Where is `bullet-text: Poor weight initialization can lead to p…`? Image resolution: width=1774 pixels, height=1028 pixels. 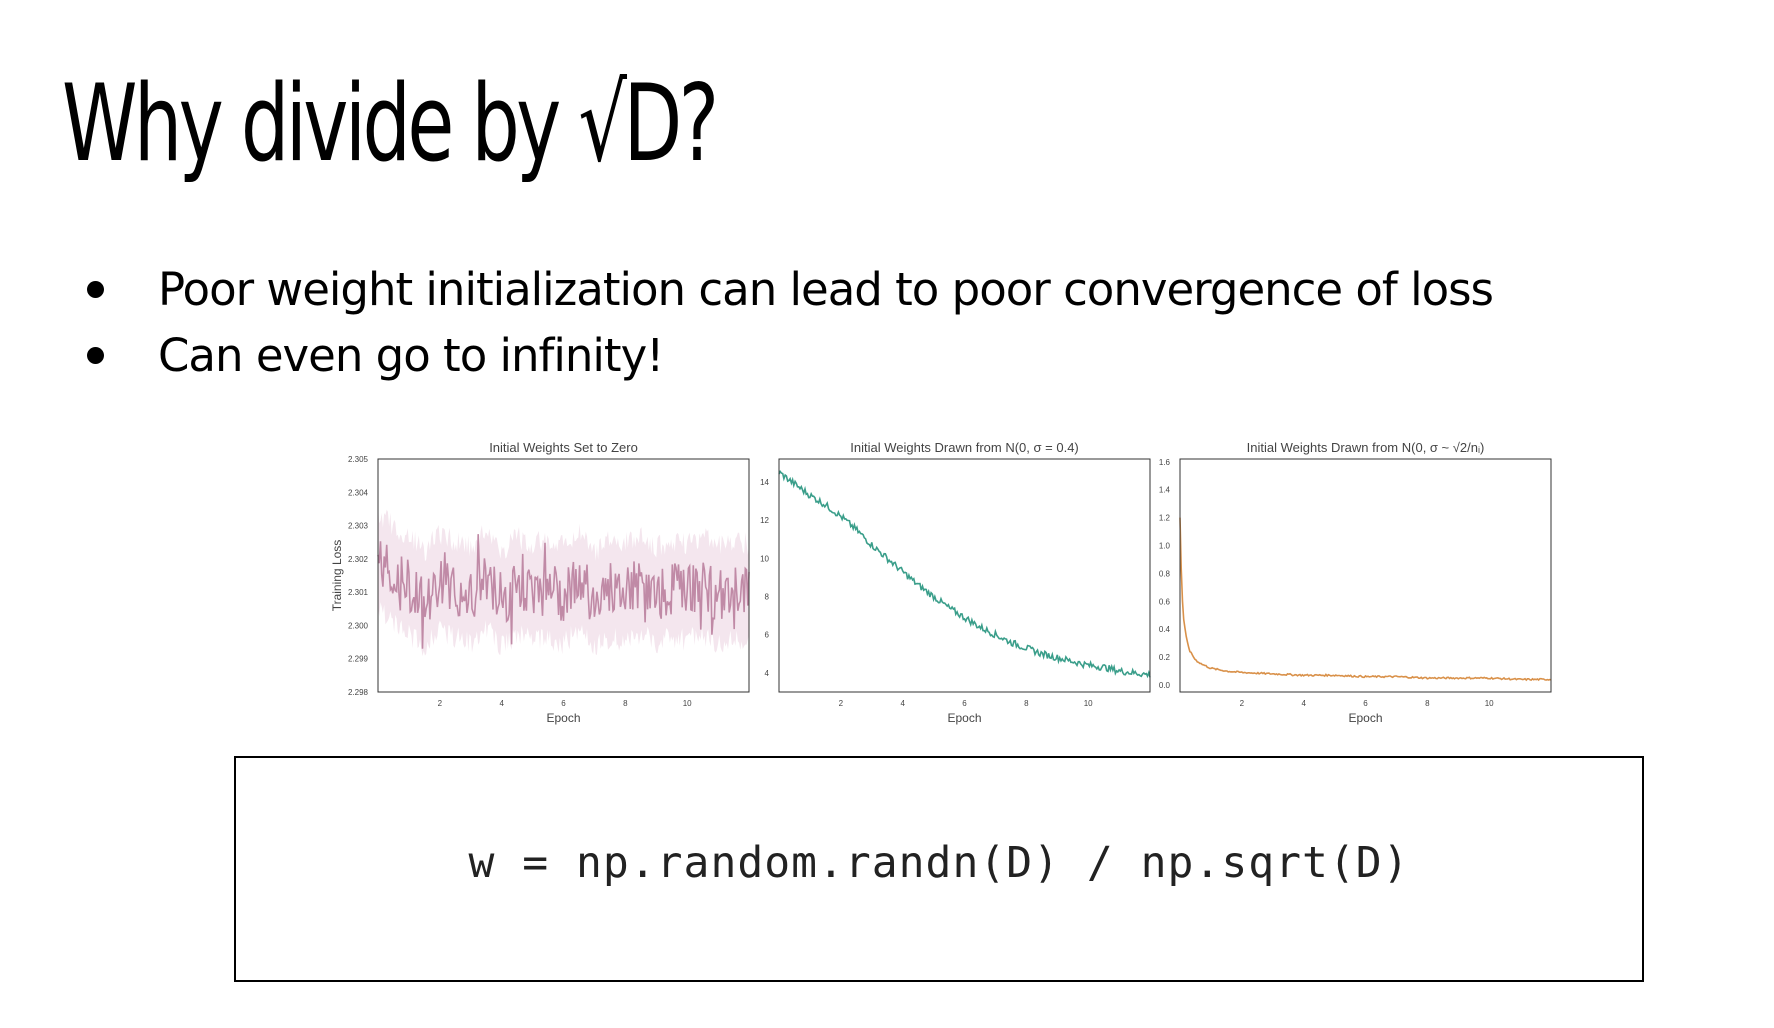
bullet-text: Poor weight initialization can lead to p… is located at coordinates (826, 289).